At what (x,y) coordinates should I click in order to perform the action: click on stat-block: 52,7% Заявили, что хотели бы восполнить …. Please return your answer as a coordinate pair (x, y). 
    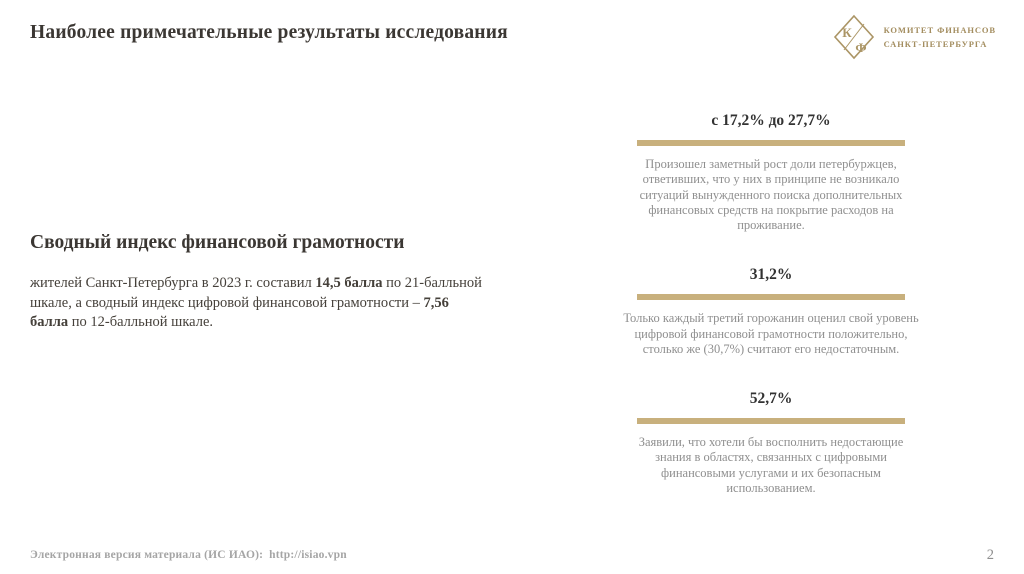
    Looking at the image, I should click on (771, 443).